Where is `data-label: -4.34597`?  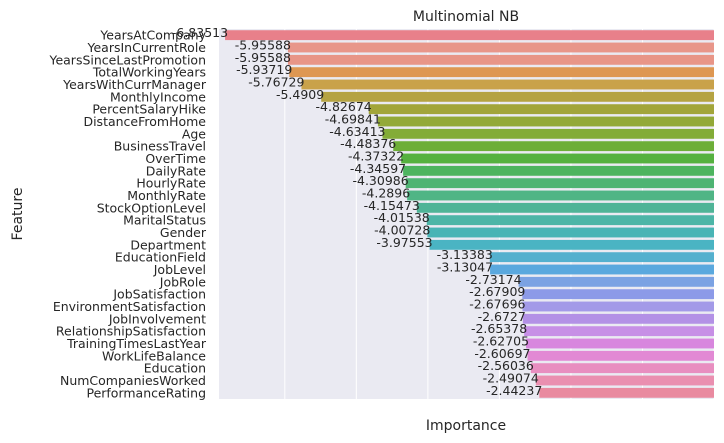
data-label: -4.34597 is located at coordinates (378, 168).